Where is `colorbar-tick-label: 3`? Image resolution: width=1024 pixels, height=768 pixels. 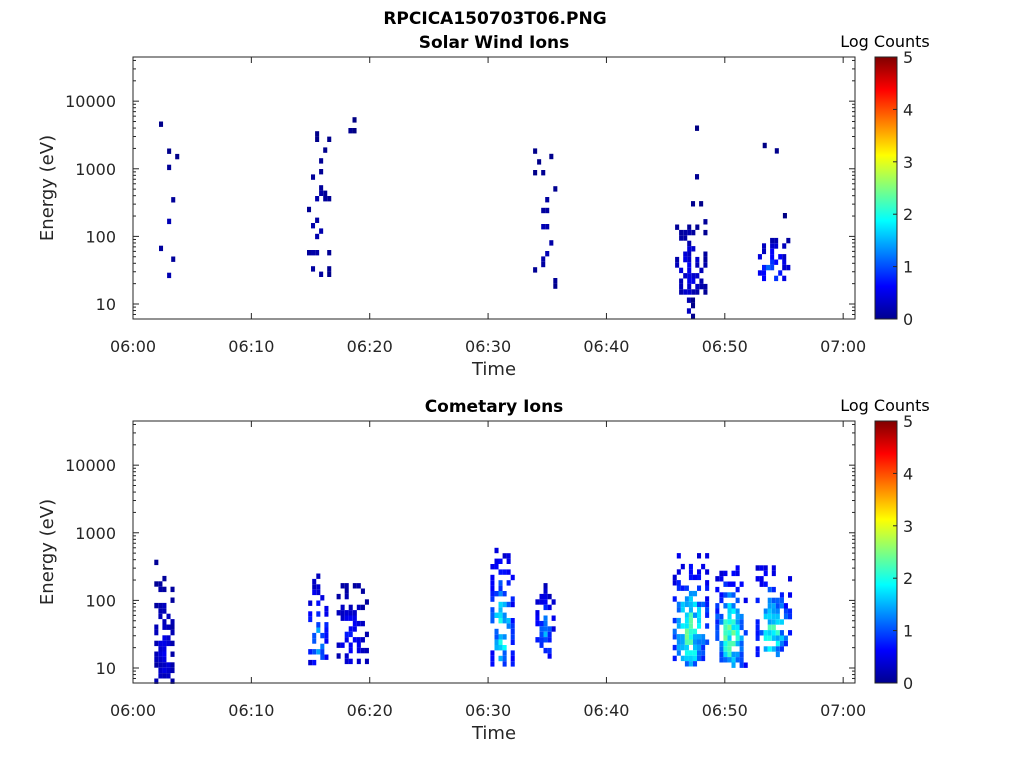 colorbar-tick-label: 3 is located at coordinates (908, 162).